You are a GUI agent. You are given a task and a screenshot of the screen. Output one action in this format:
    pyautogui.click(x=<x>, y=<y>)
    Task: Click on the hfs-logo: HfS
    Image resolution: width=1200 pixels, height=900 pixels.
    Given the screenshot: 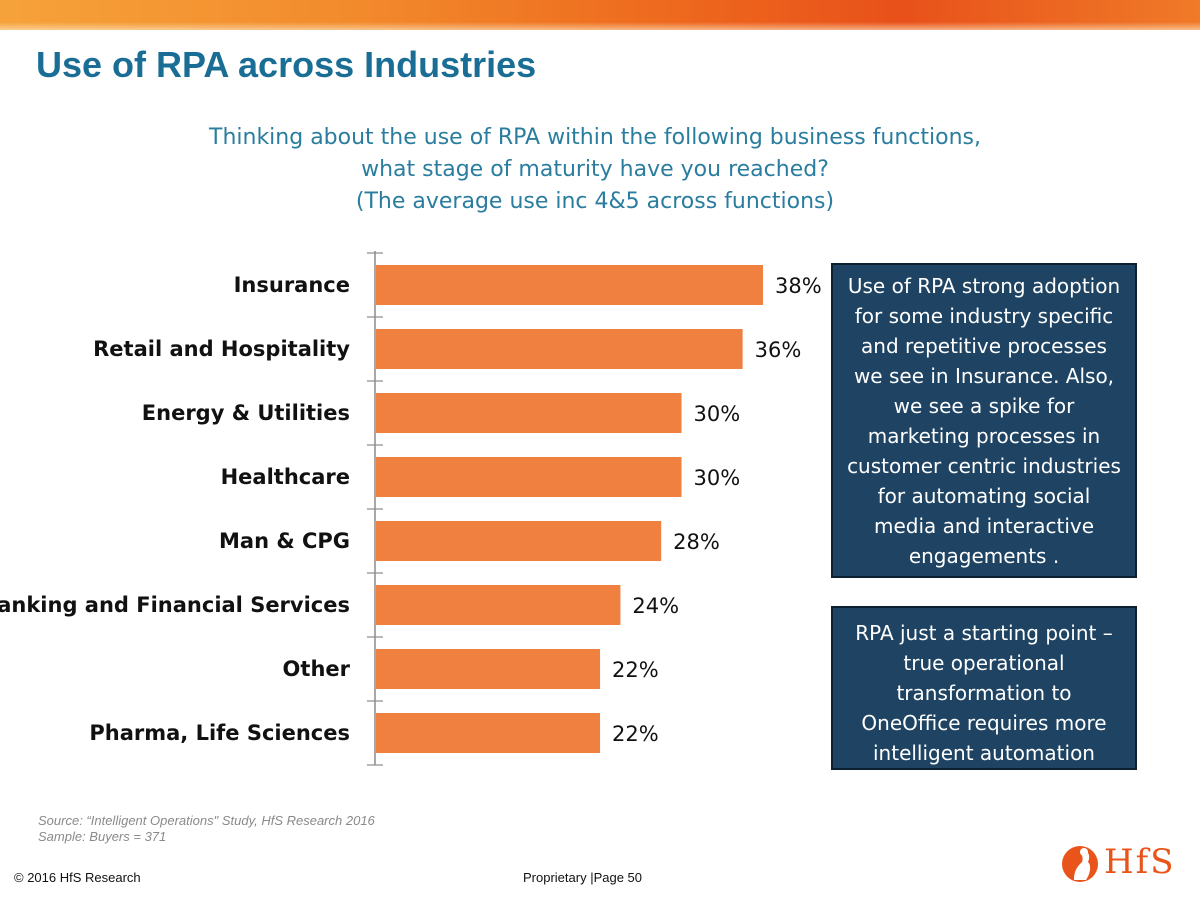 What is the action you would take?
    pyautogui.click(x=1120, y=865)
    